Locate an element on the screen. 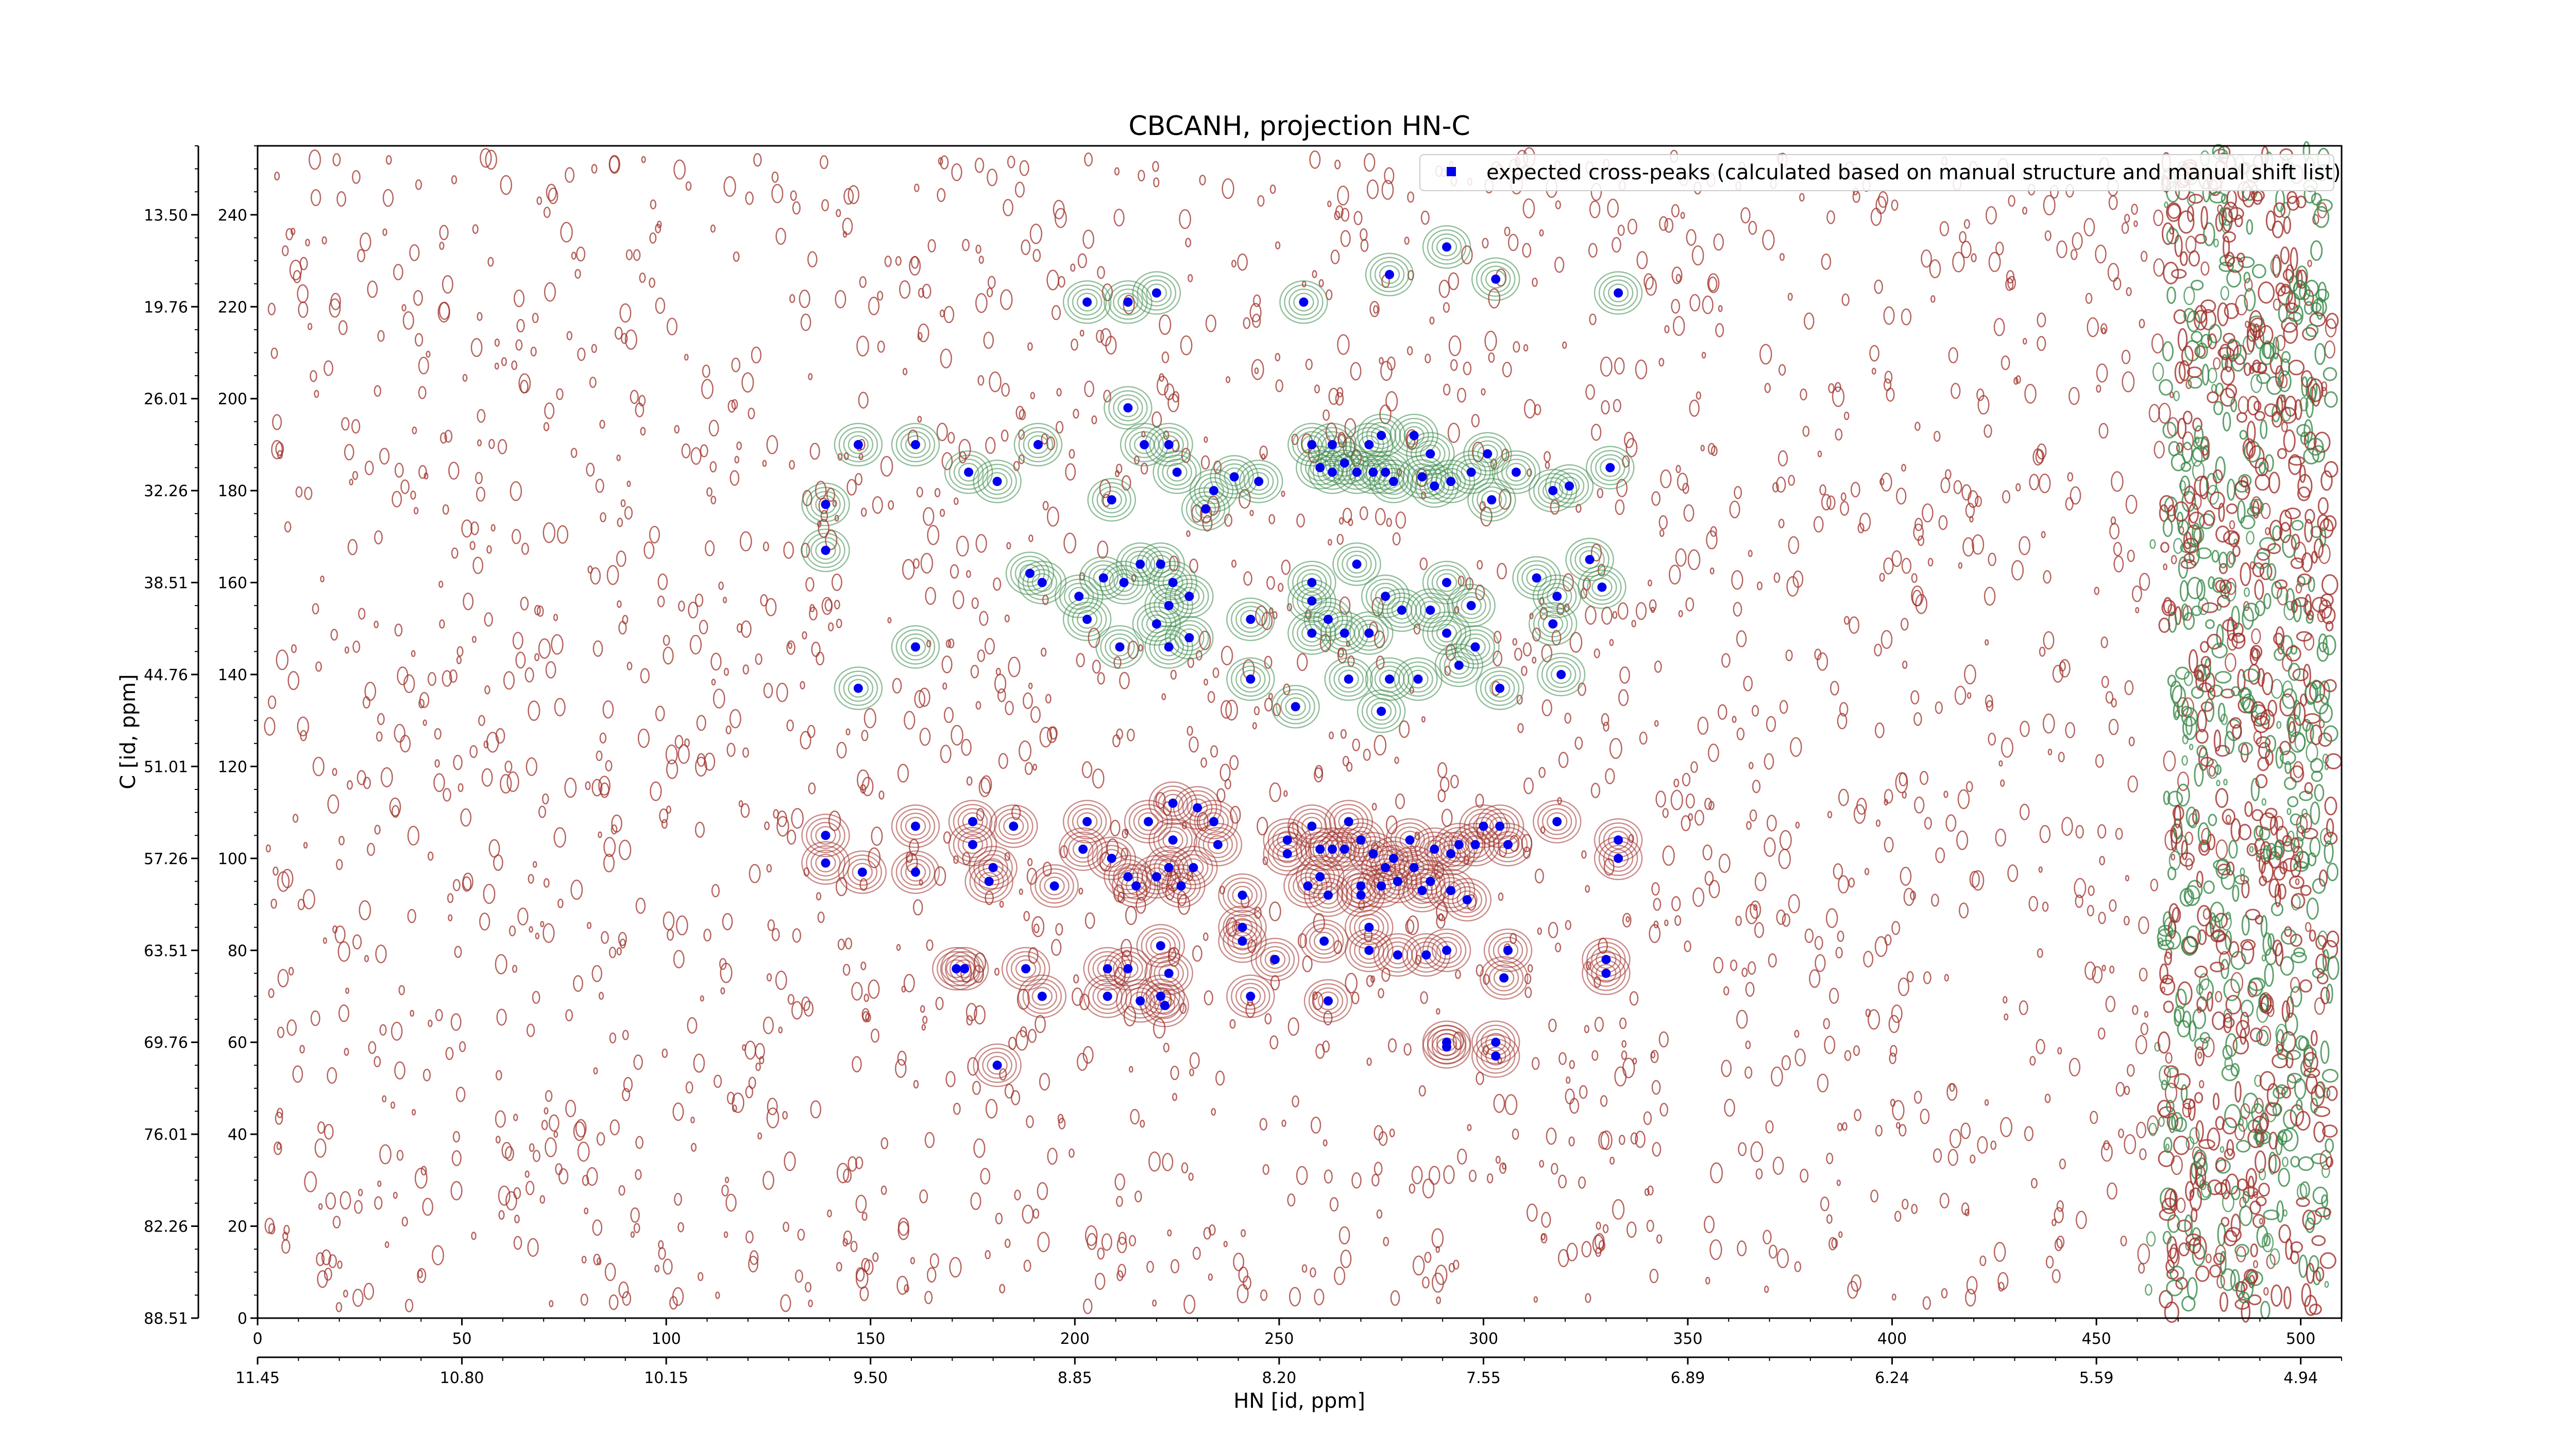 This screenshot has width=2576, height=1449. y-tick-label: 100 is located at coordinates (232, 859).